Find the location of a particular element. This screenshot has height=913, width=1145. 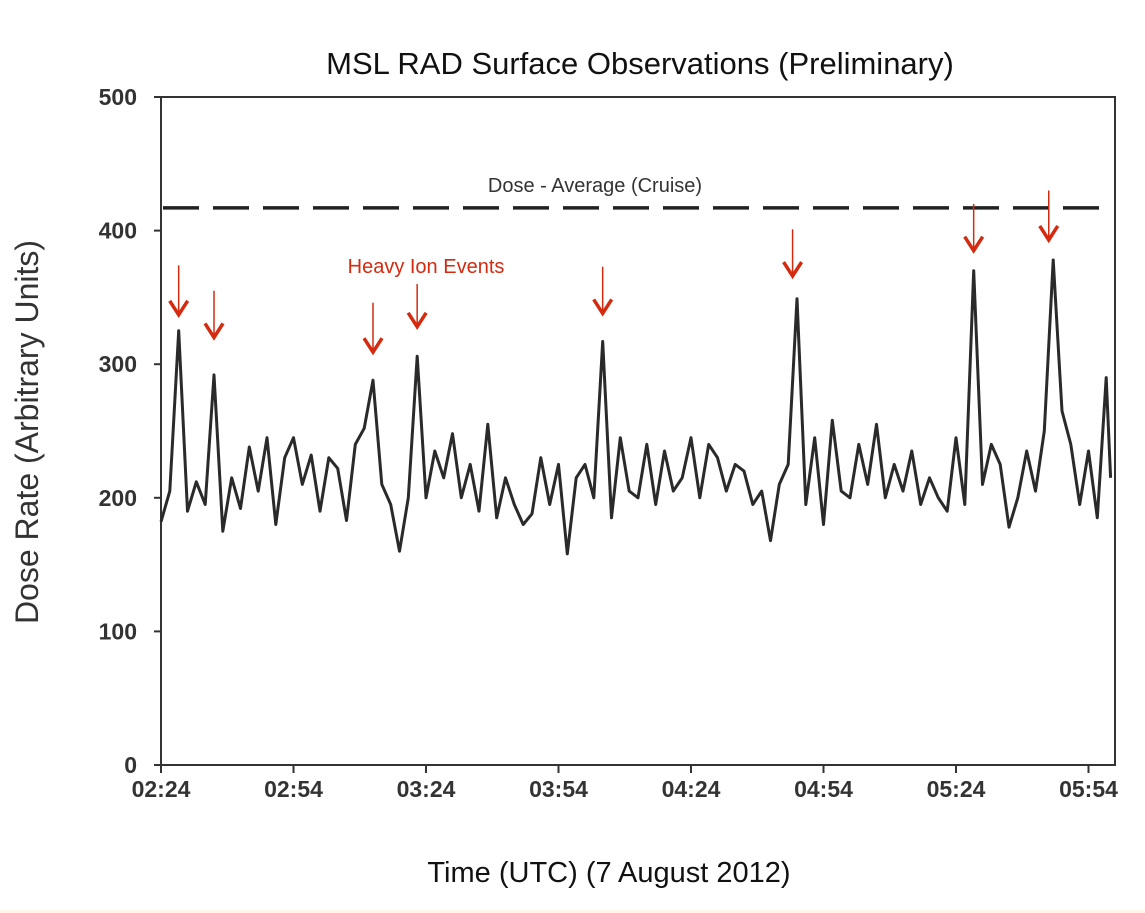

bottom-strip is located at coordinates (572, 911).